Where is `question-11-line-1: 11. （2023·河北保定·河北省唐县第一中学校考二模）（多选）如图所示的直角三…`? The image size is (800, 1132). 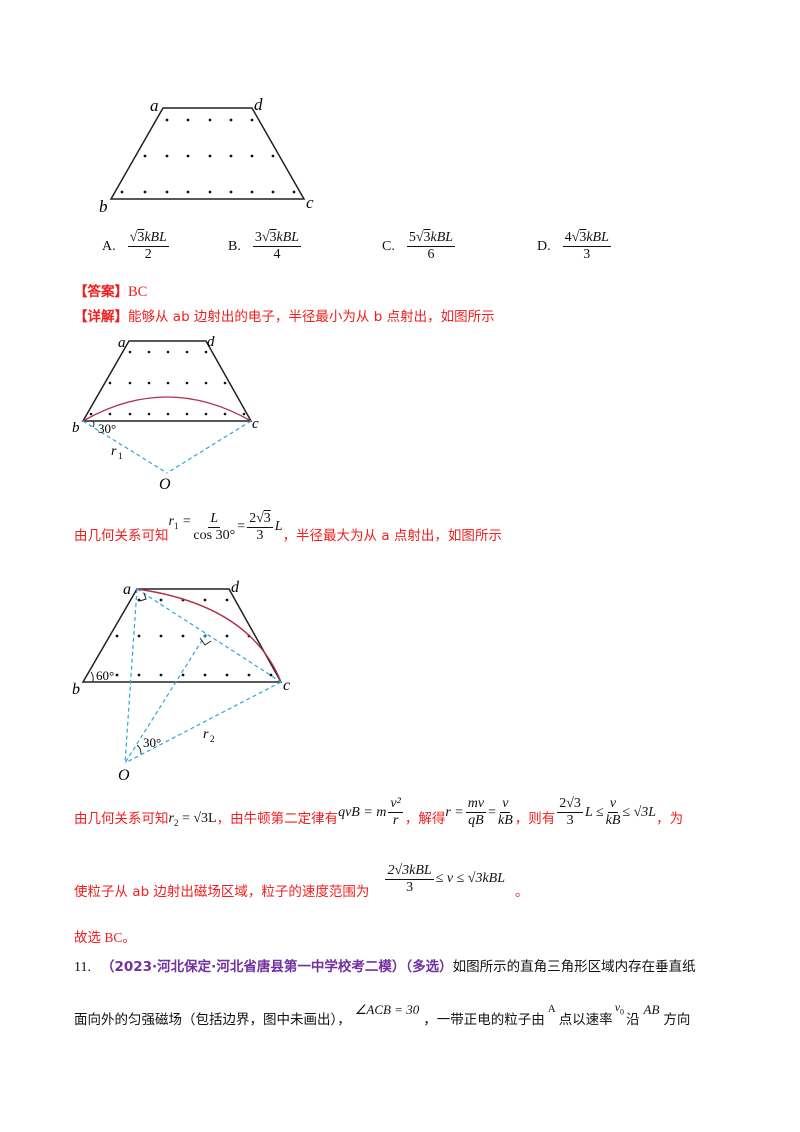 question-11-line-1: 11. （2023·河北保定·河北省唐县第一中学校考二模）（多选）如图所示的直角三… is located at coordinates (385, 965).